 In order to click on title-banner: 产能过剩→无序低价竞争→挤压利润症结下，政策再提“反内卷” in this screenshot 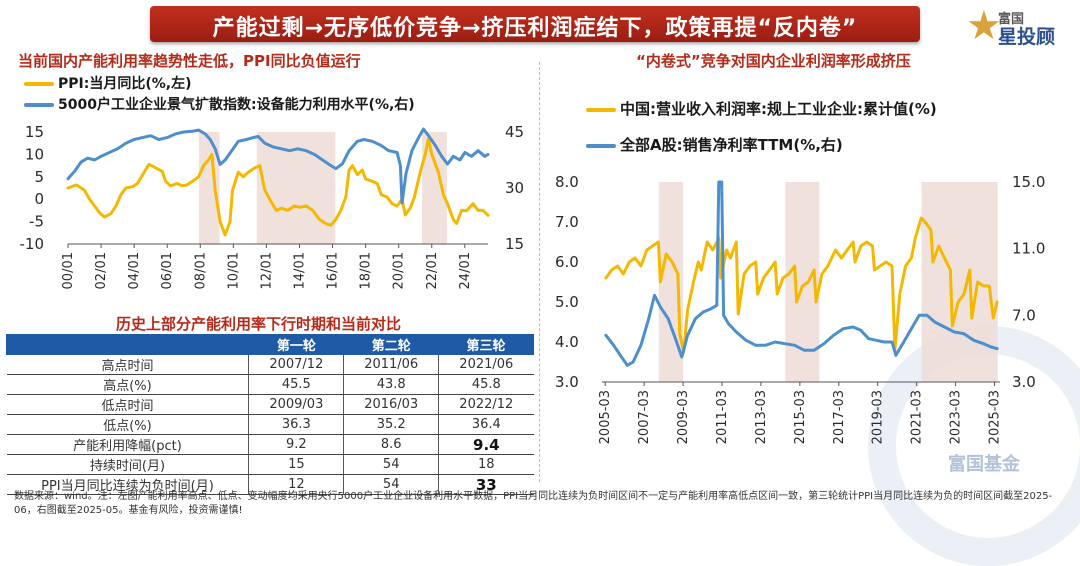, I will do `click(535, 24)`.